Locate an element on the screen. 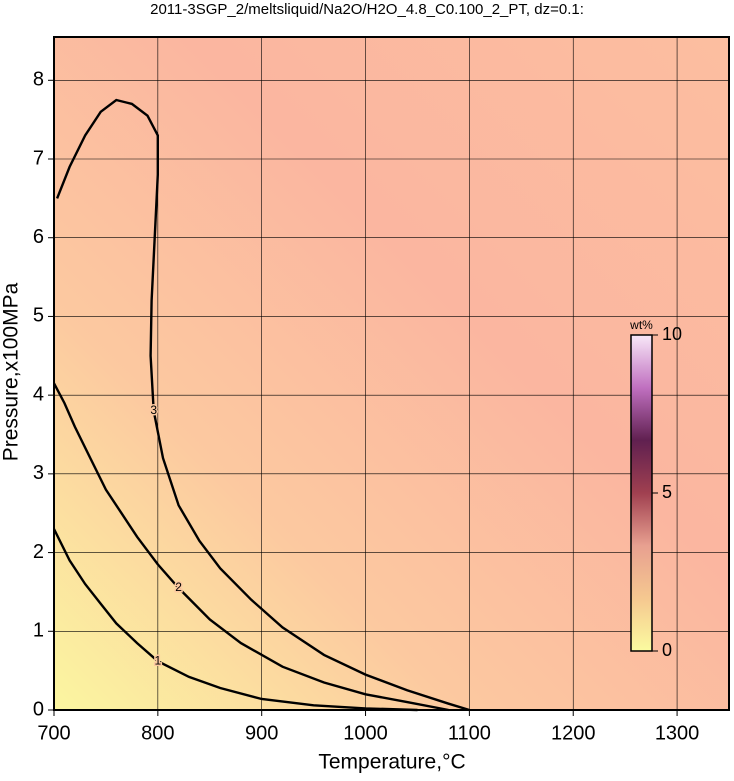 The height and width of the screenshot is (781, 734). x-axis-label: Temperature,°C is located at coordinates (391, 762).